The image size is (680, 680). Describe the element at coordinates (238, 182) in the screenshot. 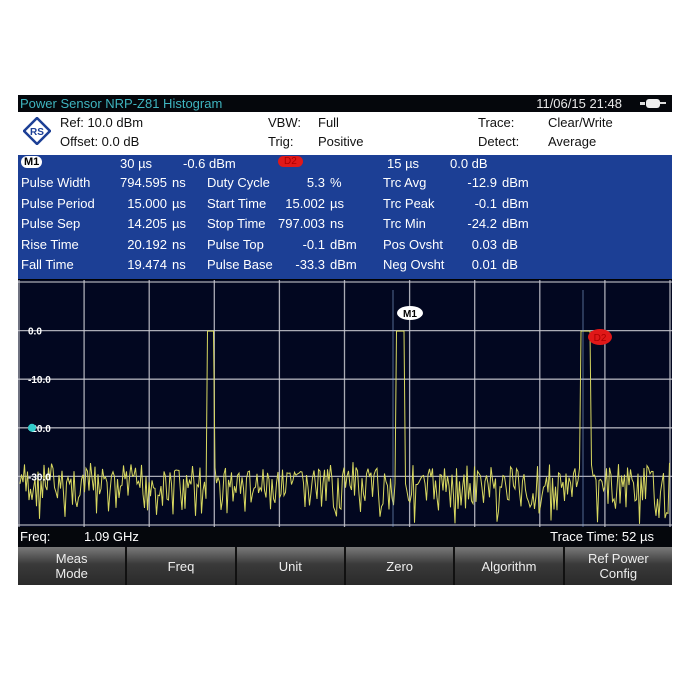

I see `measurement-label: Duty Cycle` at that location.